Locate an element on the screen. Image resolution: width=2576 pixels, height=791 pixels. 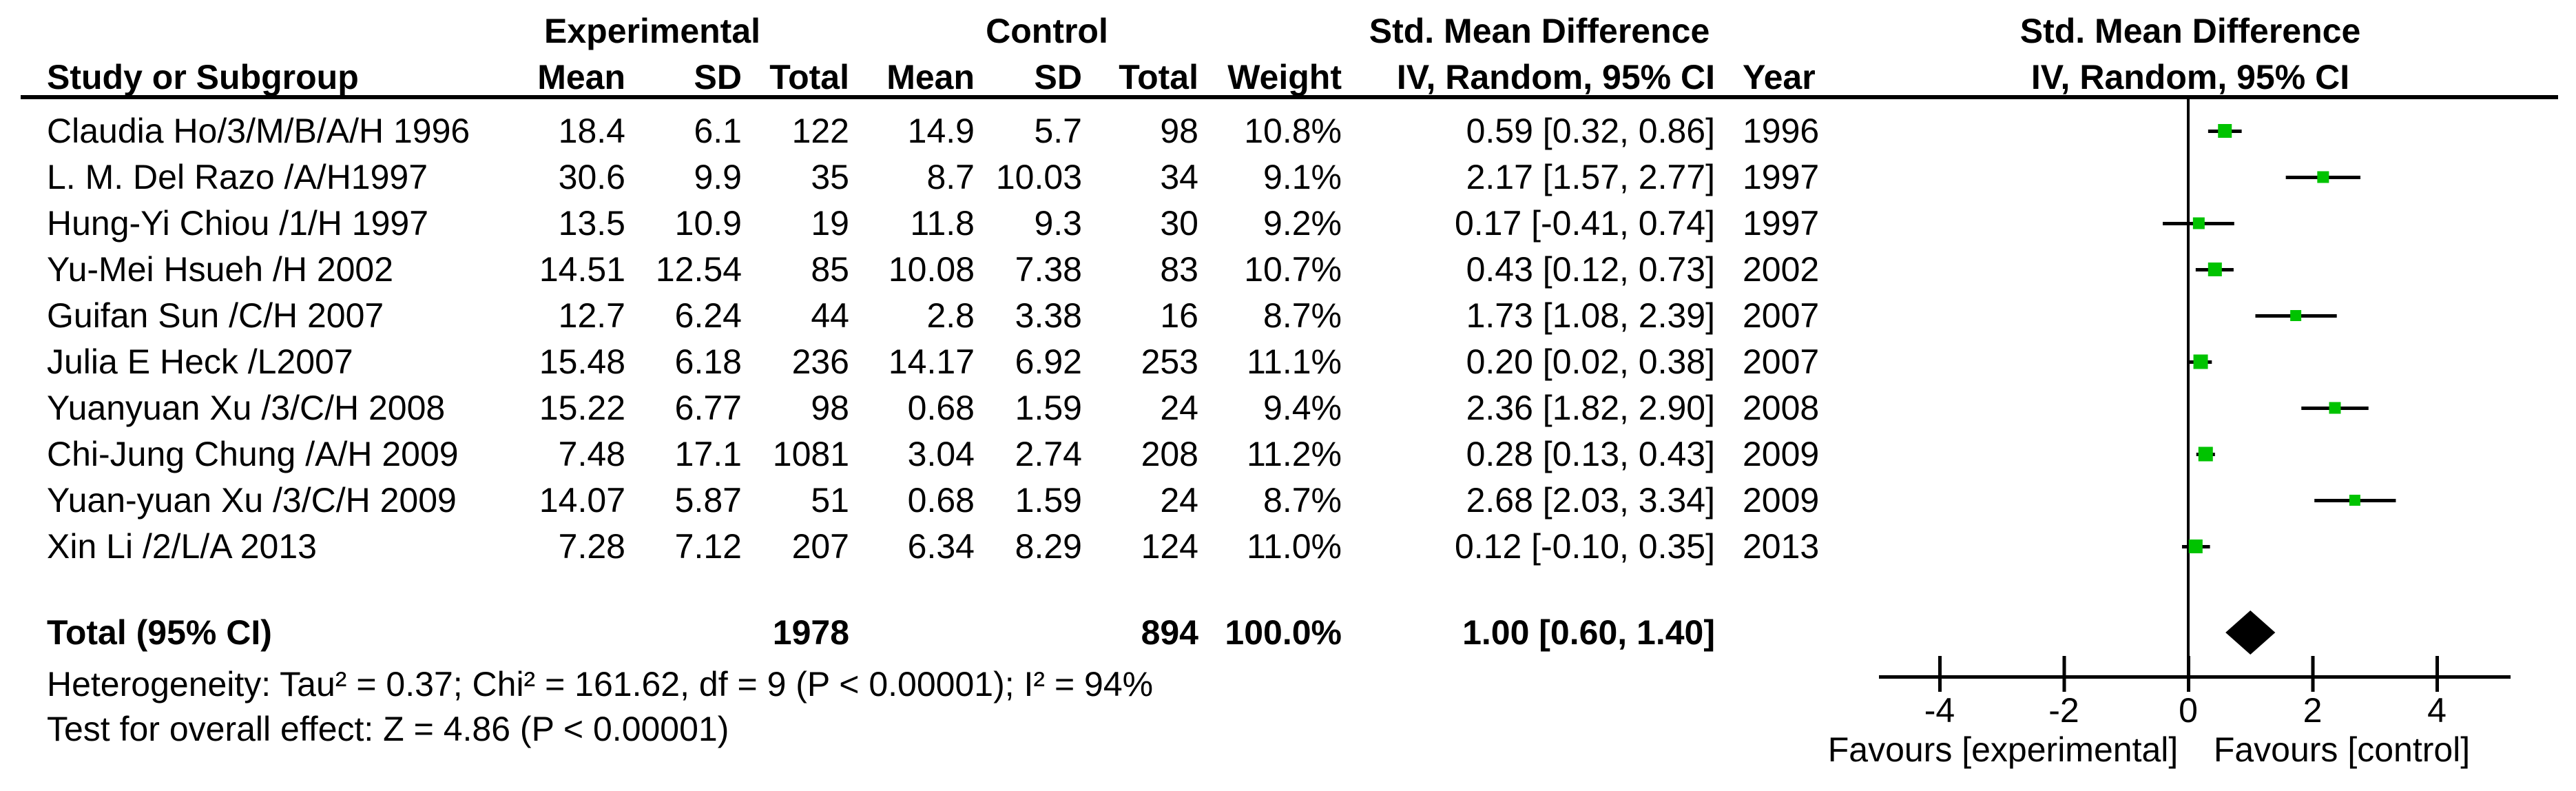
cell-ci: 0.28 [0.13, 0.43] is located at coordinates (1591, 454).